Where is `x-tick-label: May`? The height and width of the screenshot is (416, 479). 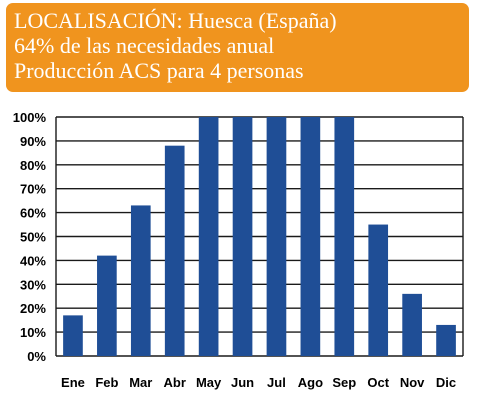
x-tick-label: May is located at coordinates (209, 382).